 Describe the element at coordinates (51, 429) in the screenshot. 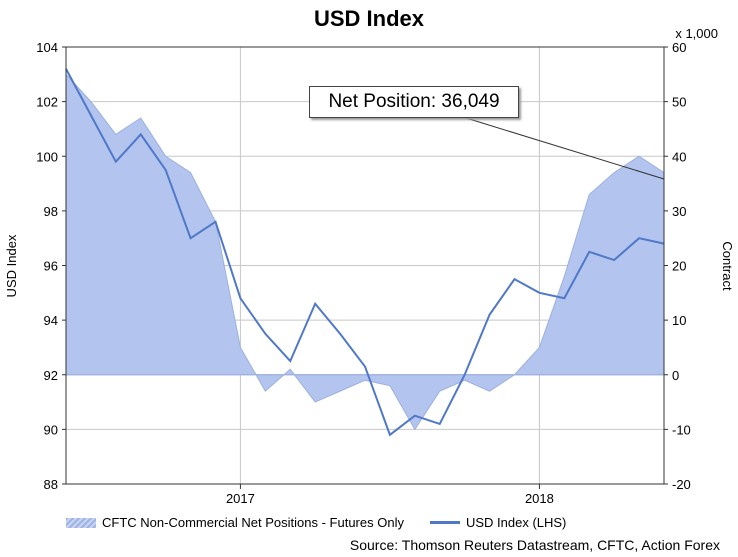

I see `left-tick-label: 90` at that location.